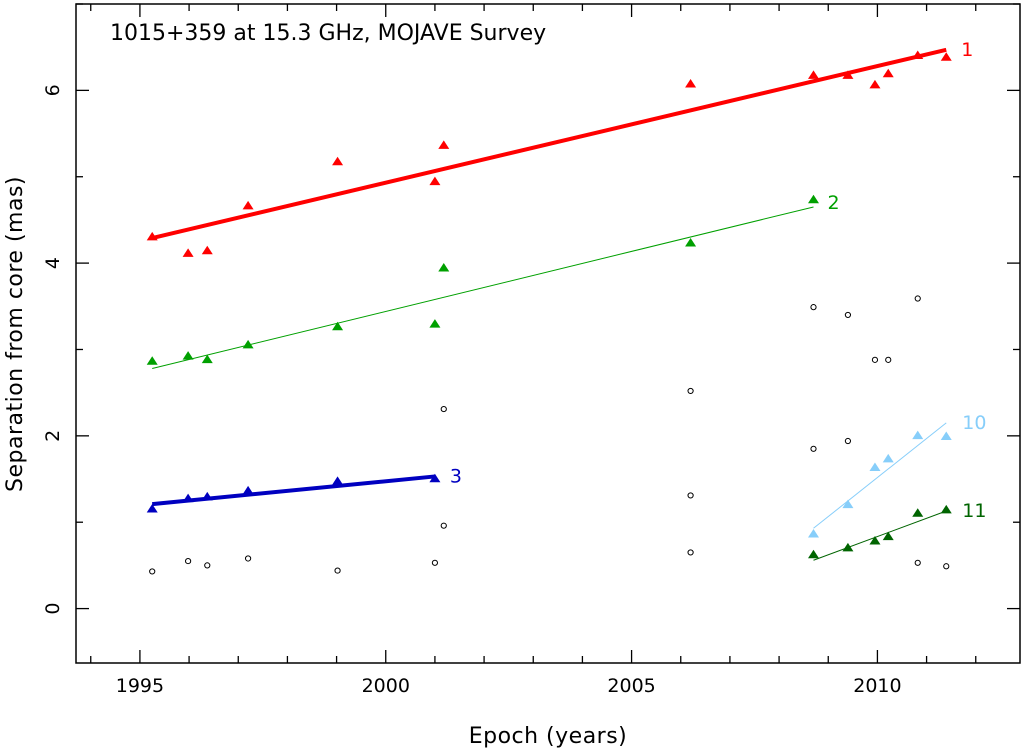  Describe the element at coordinates (974, 511) in the screenshot. I see `series-label-11: 11` at that location.